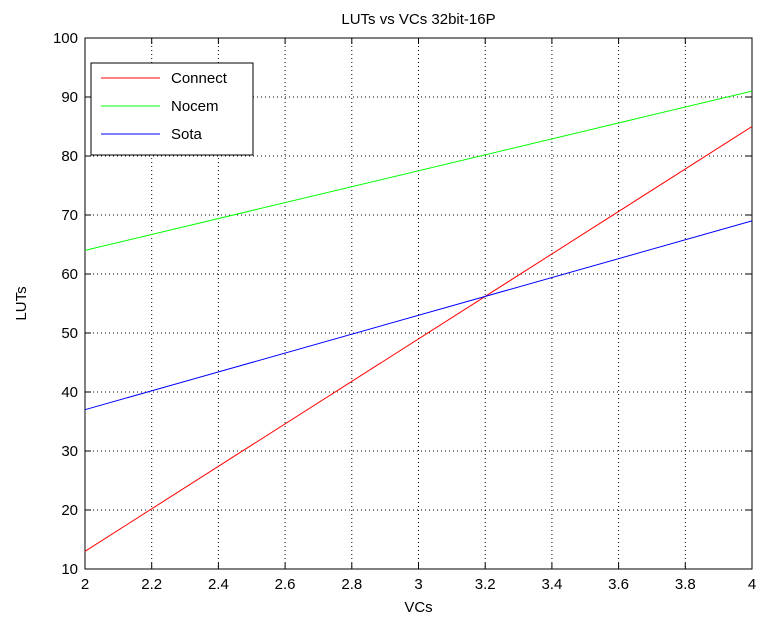 This screenshot has height=620, width=758. What do you see at coordinates (418, 607) in the screenshot?
I see `x-axis-label: VCs` at bounding box center [418, 607].